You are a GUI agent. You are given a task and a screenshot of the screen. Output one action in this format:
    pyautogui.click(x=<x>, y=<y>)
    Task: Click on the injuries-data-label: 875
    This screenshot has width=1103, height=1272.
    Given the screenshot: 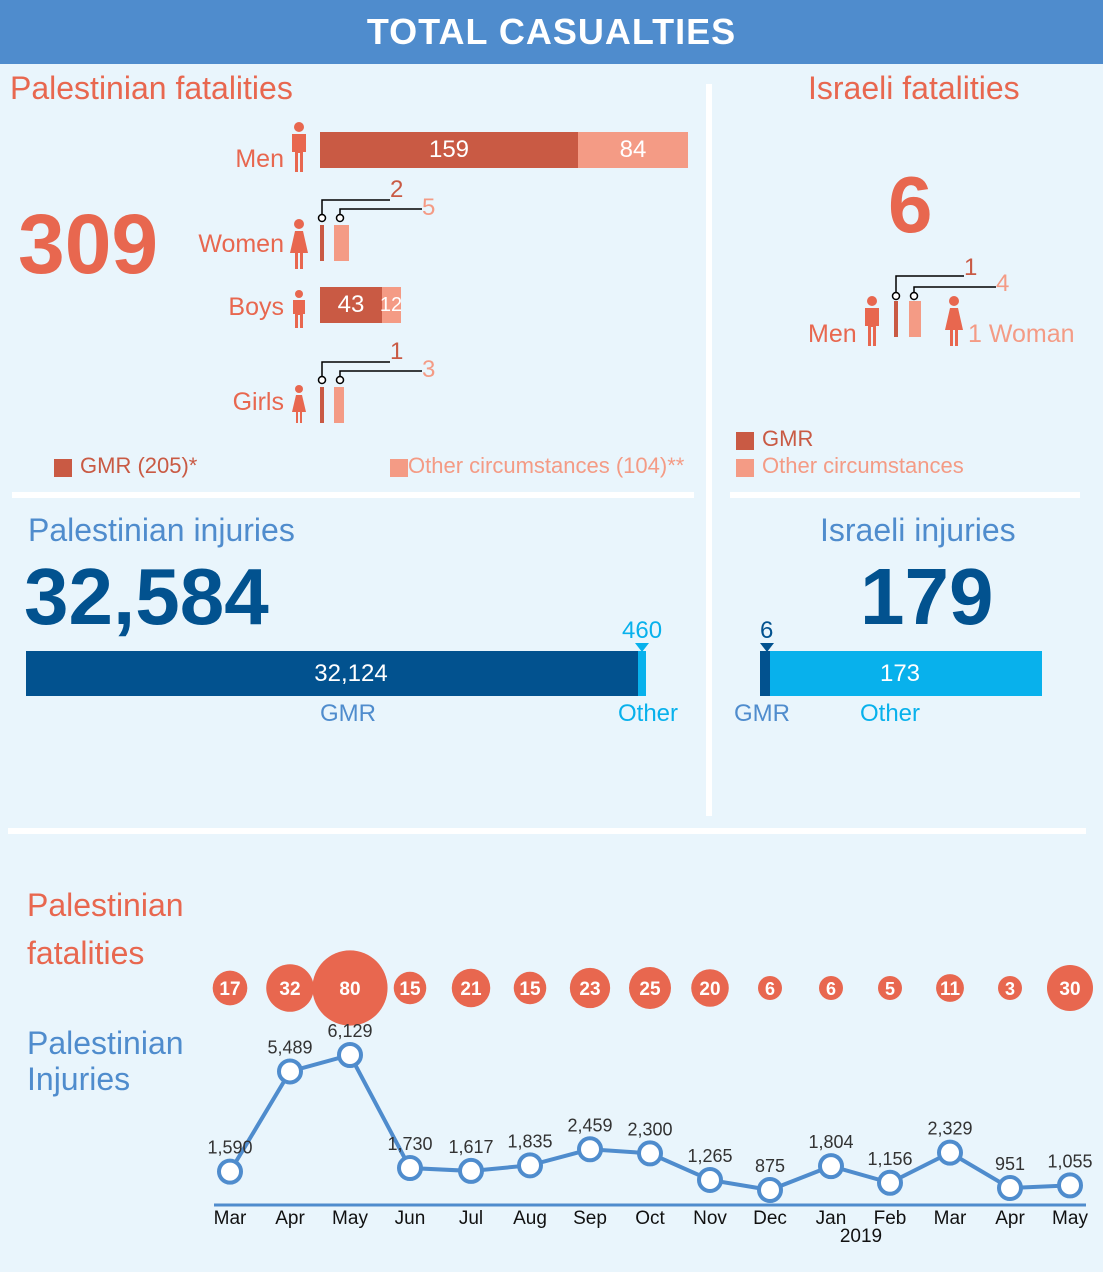 What is the action you would take?
    pyautogui.click(x=770, y=1166)
    